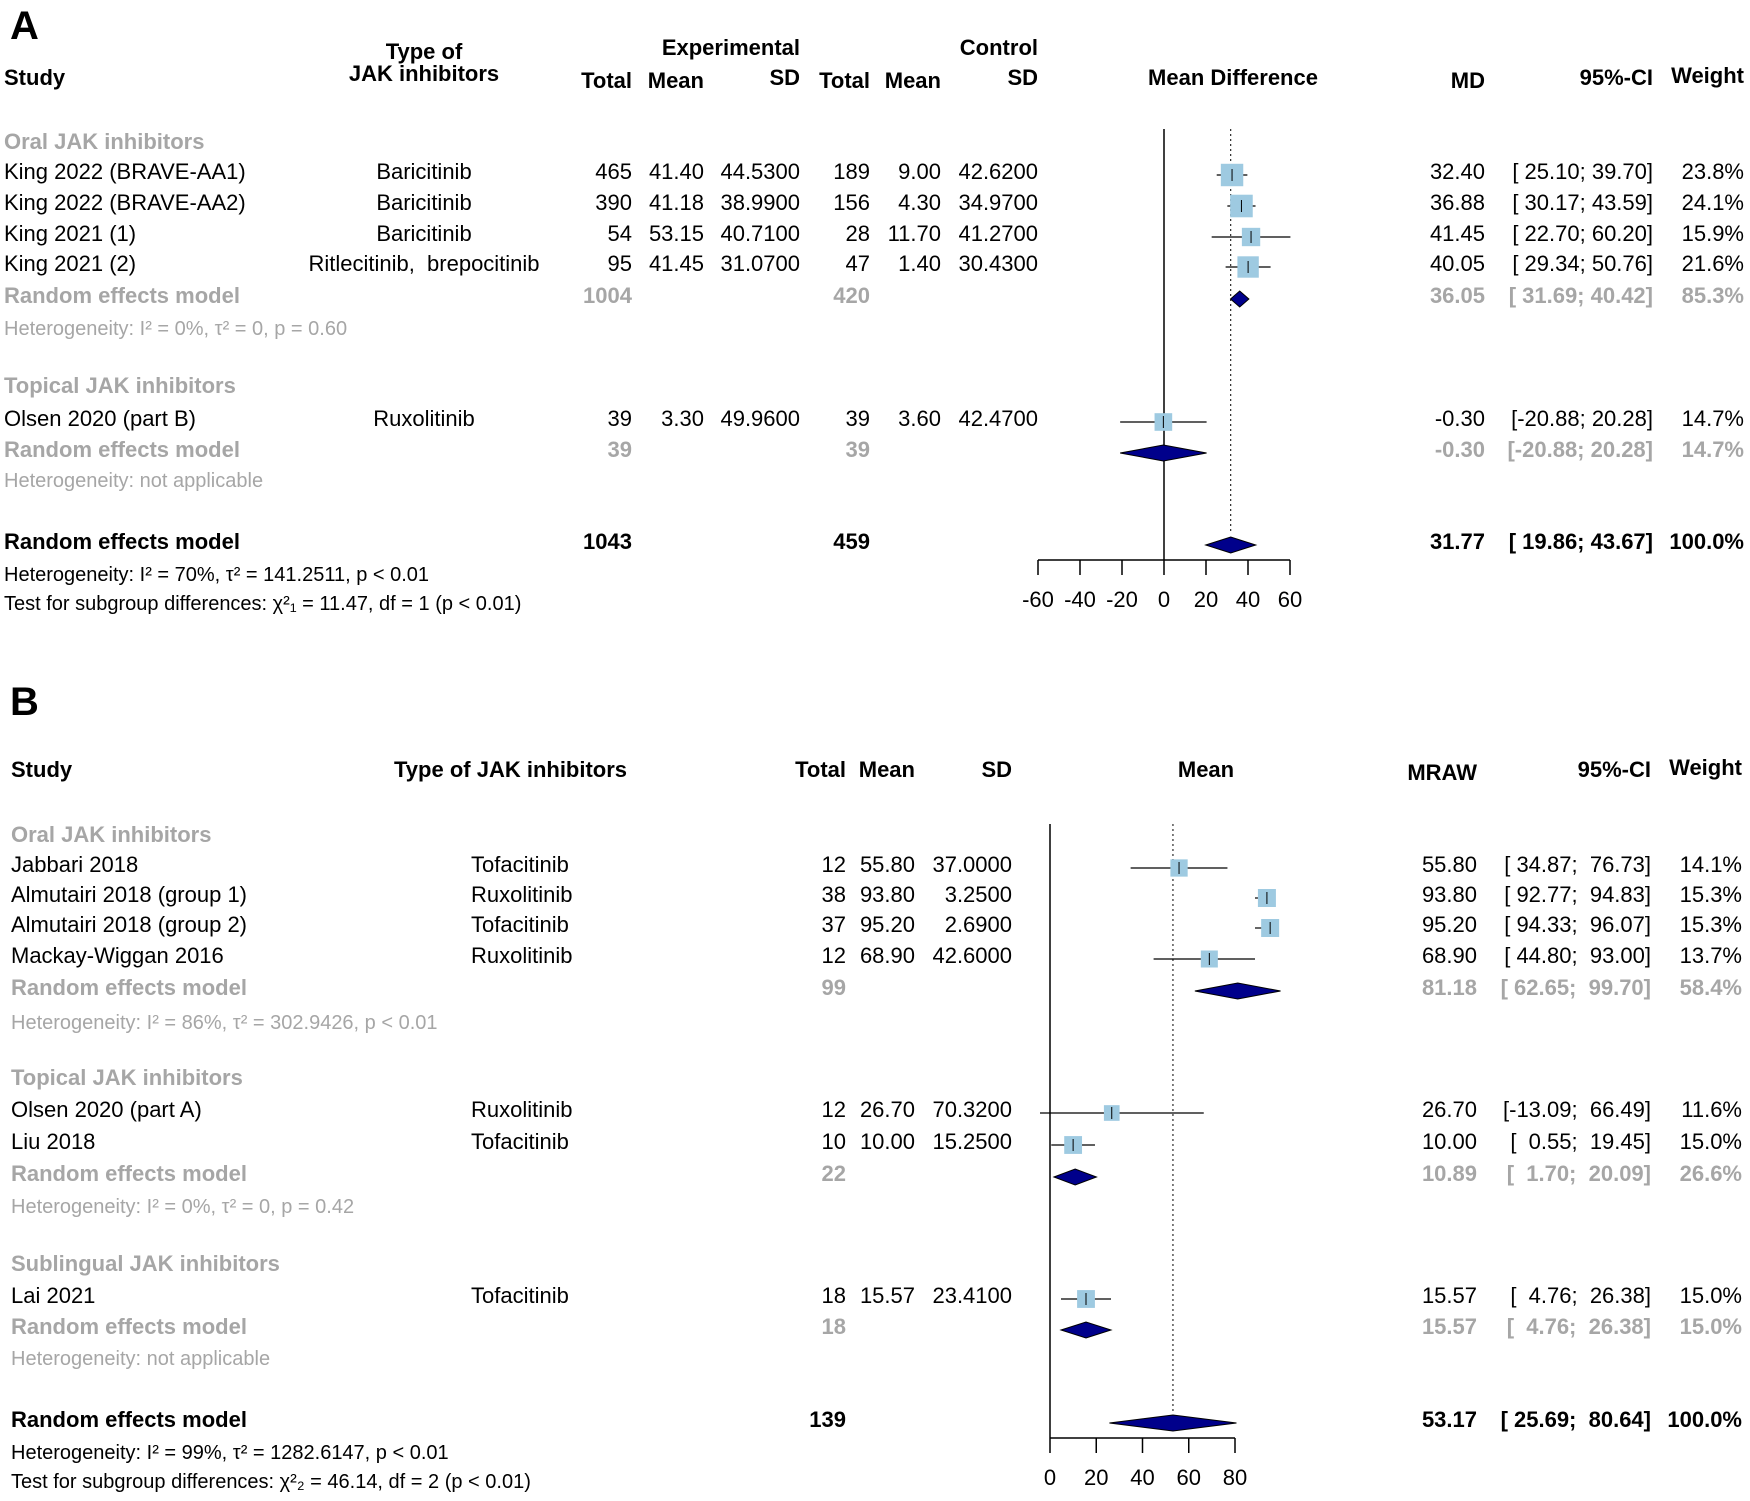  I want to click on cell-c-sd: 42.4700, so click(998, 418).